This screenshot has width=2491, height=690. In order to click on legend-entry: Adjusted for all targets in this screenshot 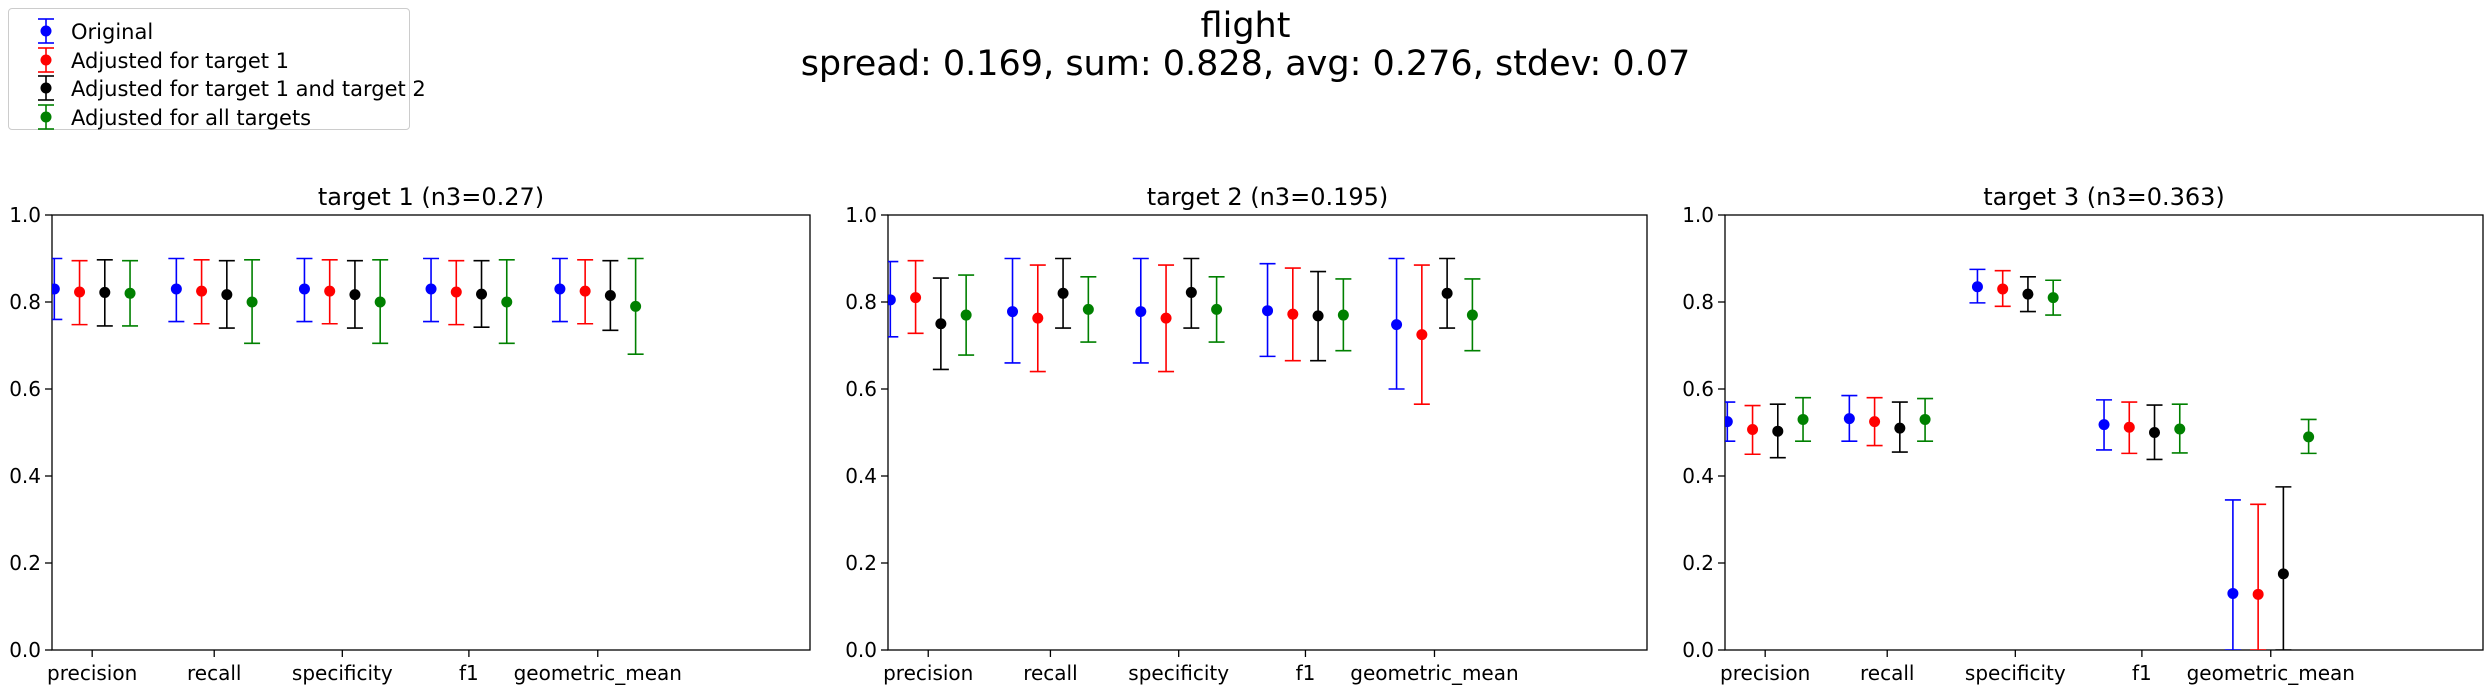, I will do `click(209, 117)`.